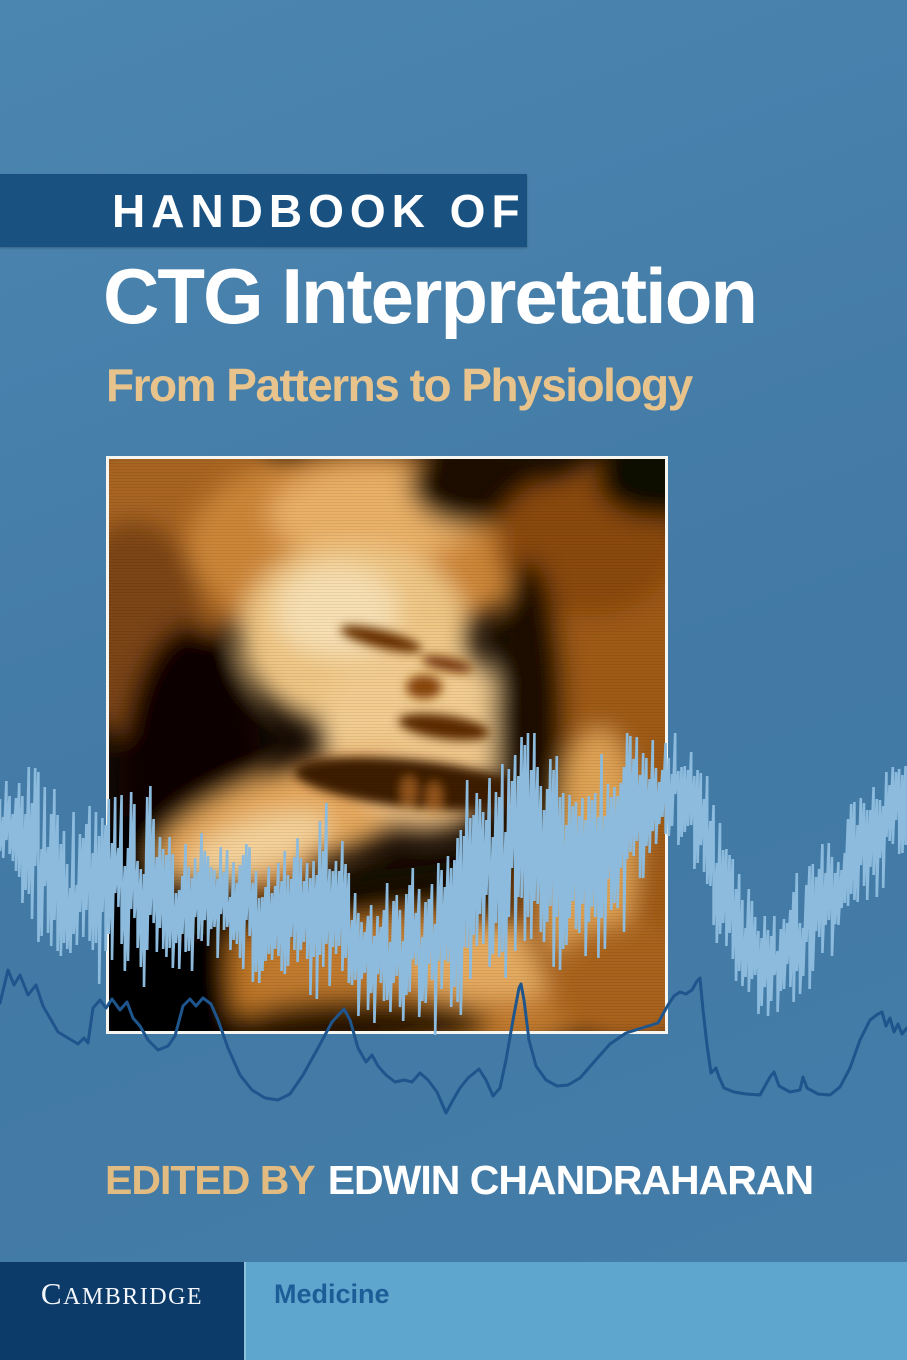 The width and height of the screenshot is (907, 1360). What do you see at coordinates (122, 1293) in the screenshot?
I see `publisher-name: CAMBRIDGE` at bounding box center [122, 1293].